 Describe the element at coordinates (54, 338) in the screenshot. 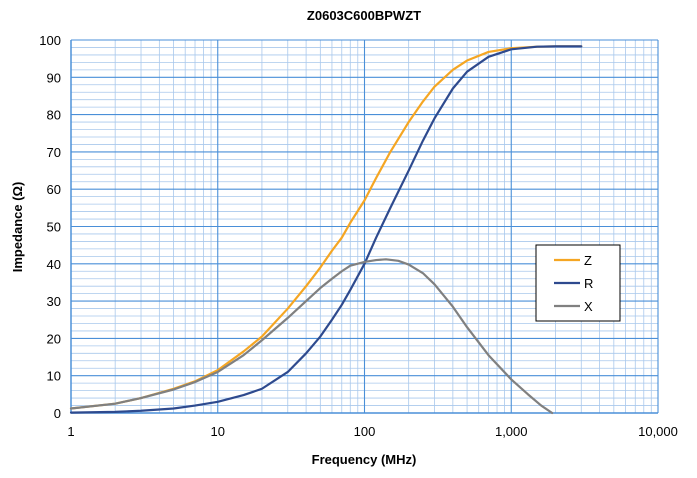

I see `y-tick-label: 20` at that location.